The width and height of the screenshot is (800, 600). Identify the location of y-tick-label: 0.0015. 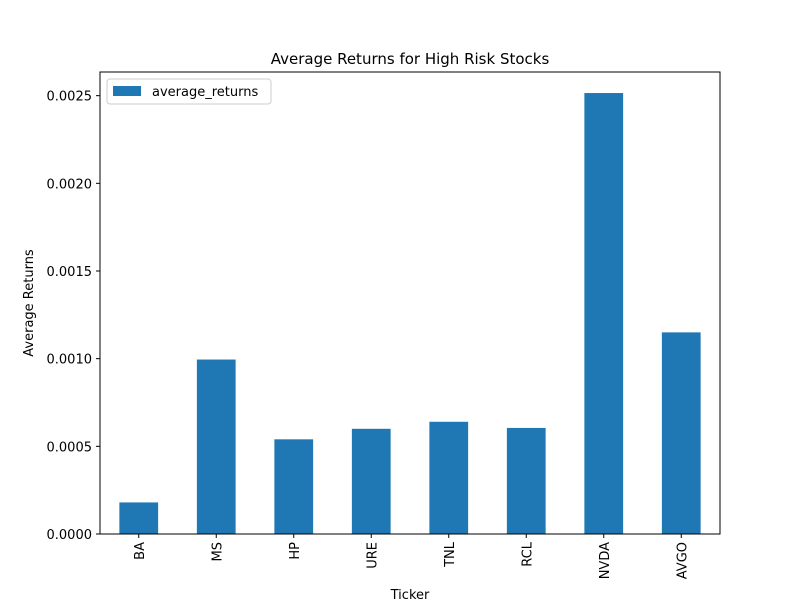
(70, 272).